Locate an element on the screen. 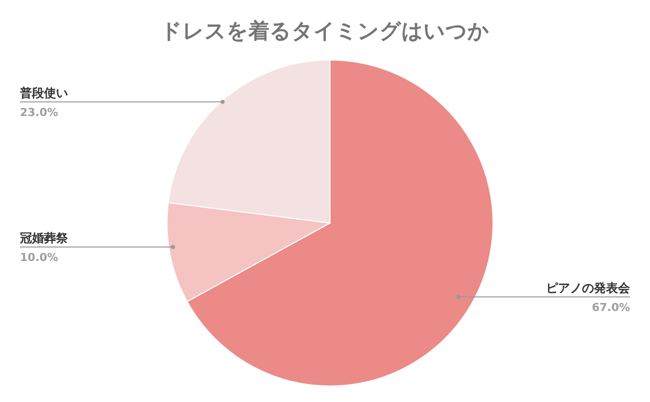 Image resolution: width=650 pixels, height=402 pixels. slice-label: 冠婚葬祭 is located at coordinates (44, 238).